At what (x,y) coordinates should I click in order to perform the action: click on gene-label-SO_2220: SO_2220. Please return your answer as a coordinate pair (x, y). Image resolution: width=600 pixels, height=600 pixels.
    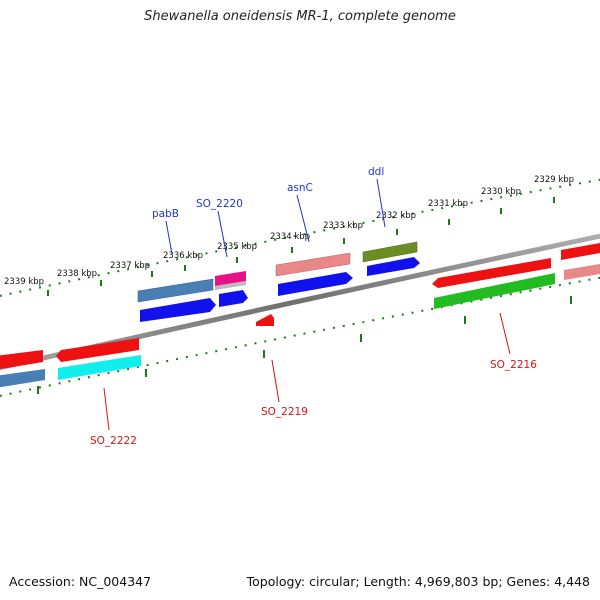
    Looking at the image, I should click on (219, 204).